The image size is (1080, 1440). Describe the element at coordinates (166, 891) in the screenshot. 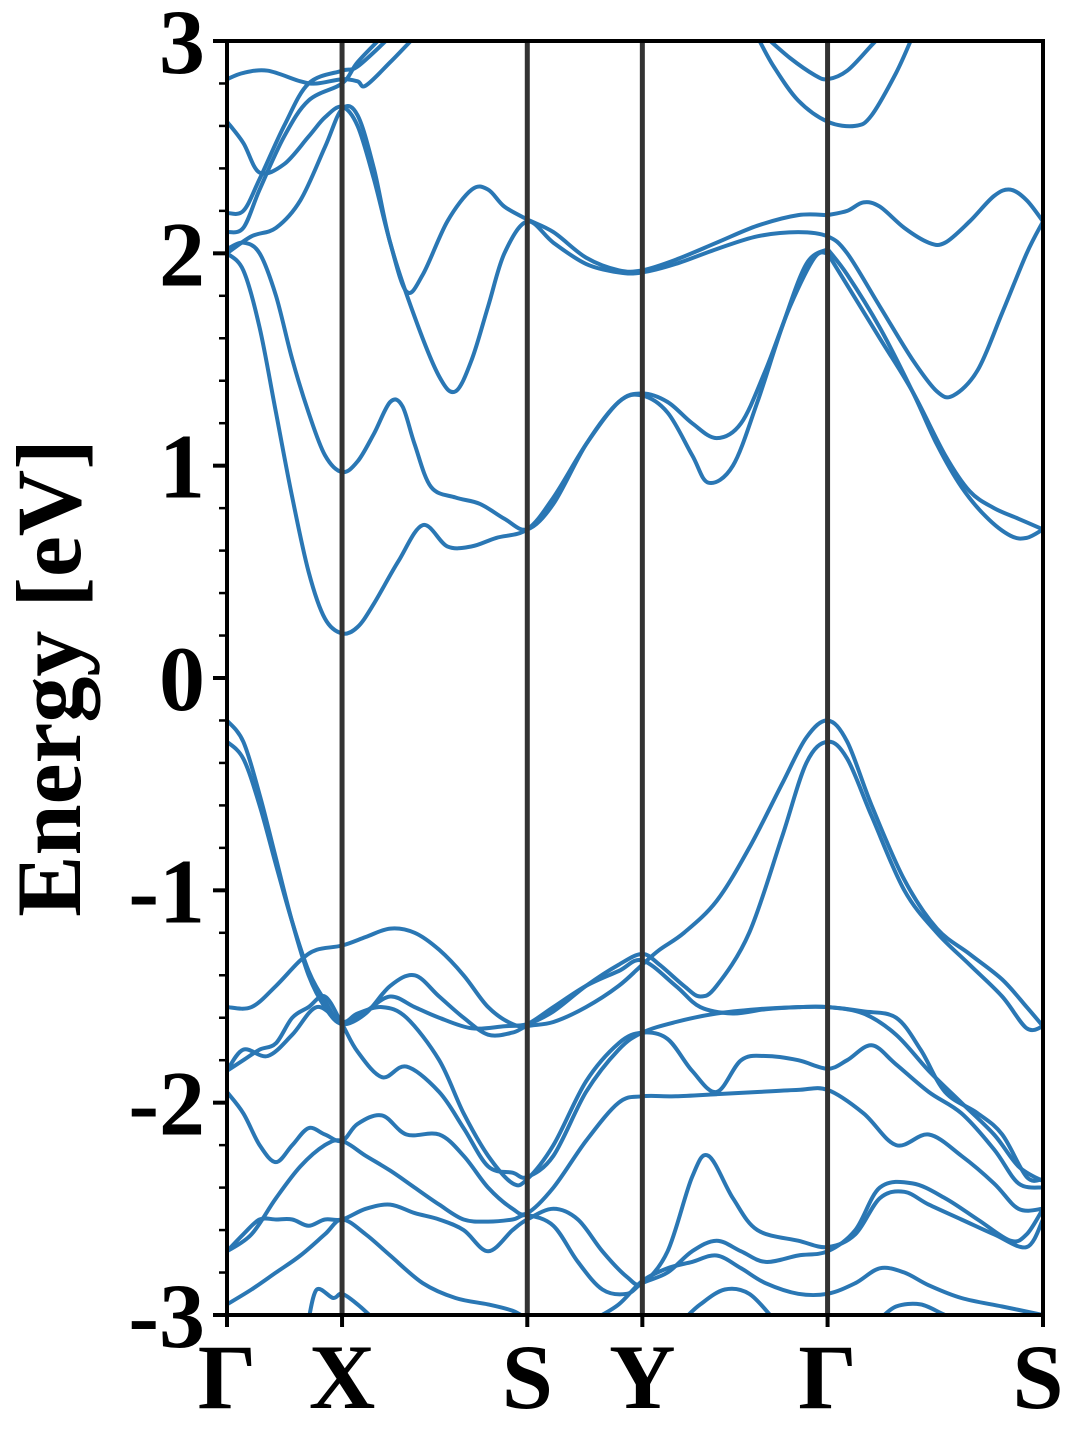

I see `y-tick-label: -1` at that location.